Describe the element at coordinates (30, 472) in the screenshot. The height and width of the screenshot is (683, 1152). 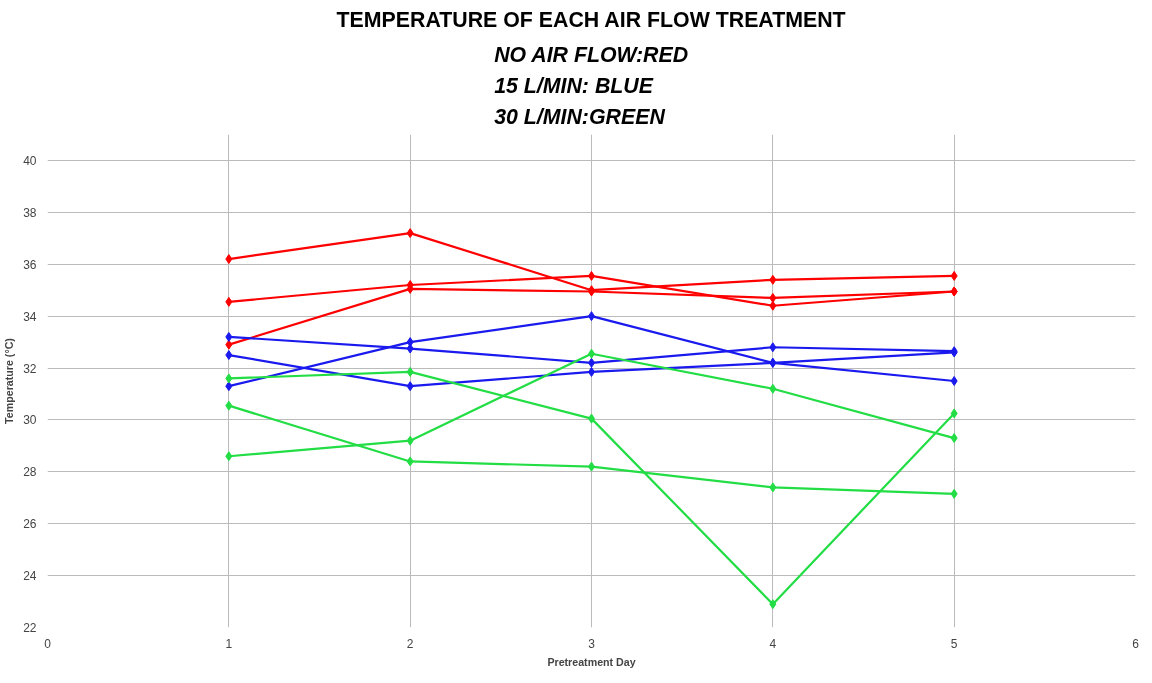
I see `y-tick-label: 28` at that location.